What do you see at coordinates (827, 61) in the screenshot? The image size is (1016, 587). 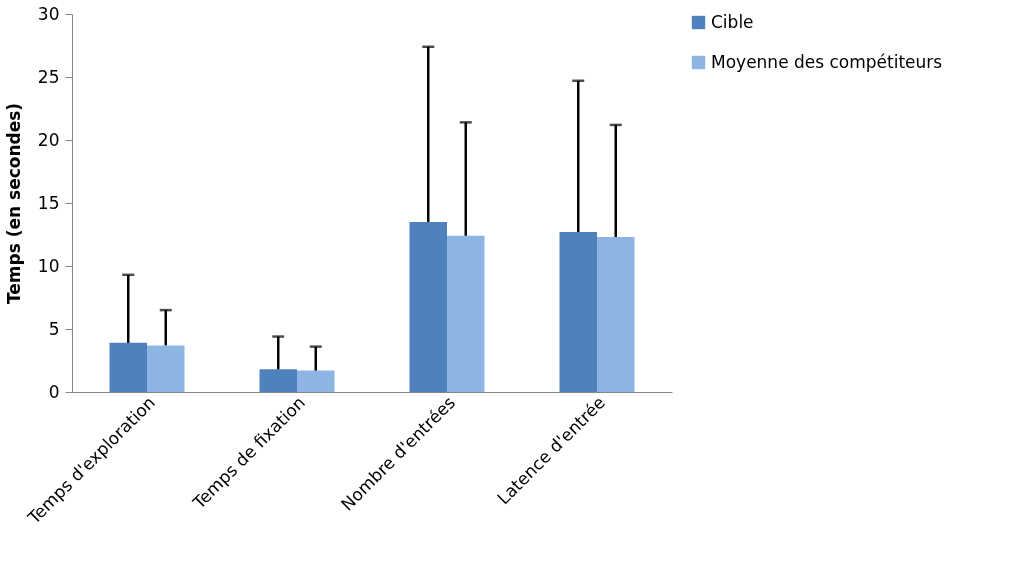 I see `legend-label: Moyenne des compétiteurs` at bounding box center [827, 61].